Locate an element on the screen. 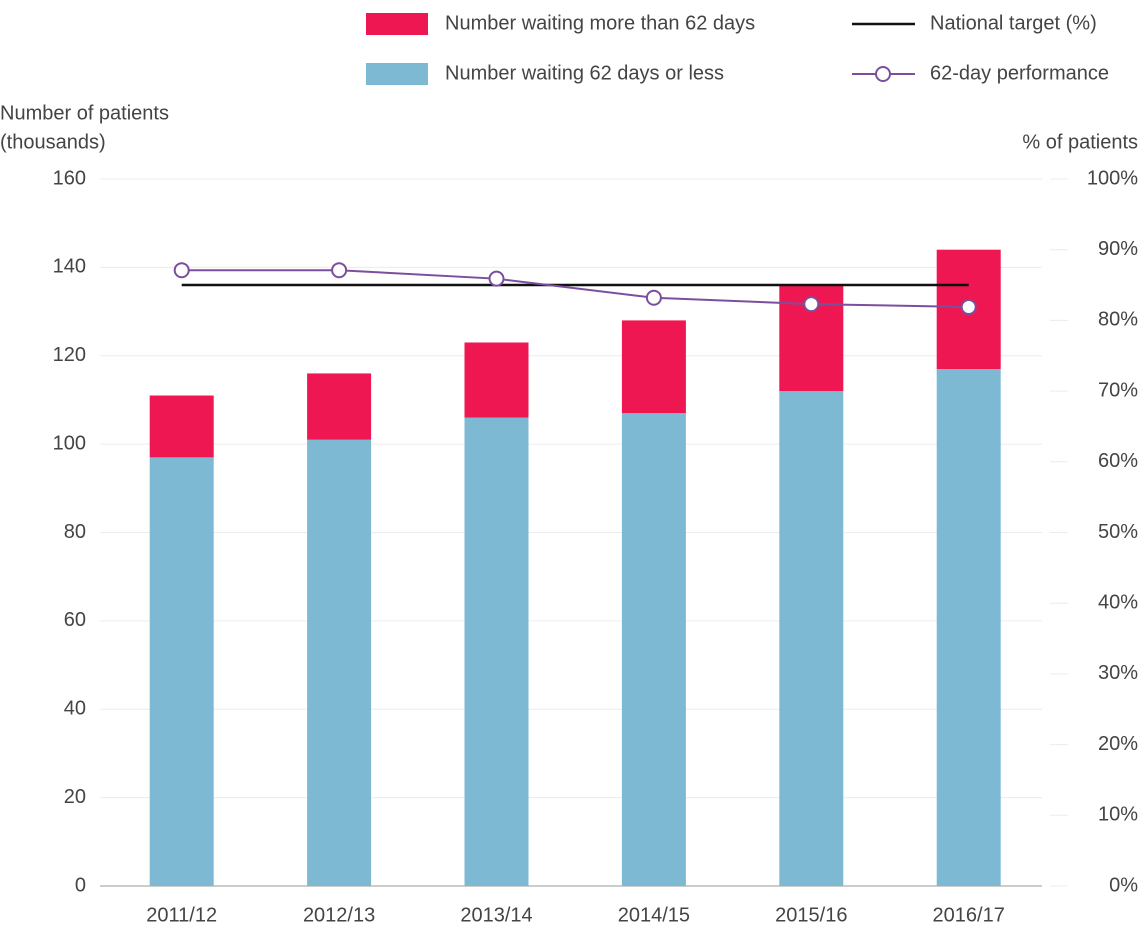 The width and height of the screenshot is (1144, 933). y-tick-label: 80 is located at coordinates (75, 532).